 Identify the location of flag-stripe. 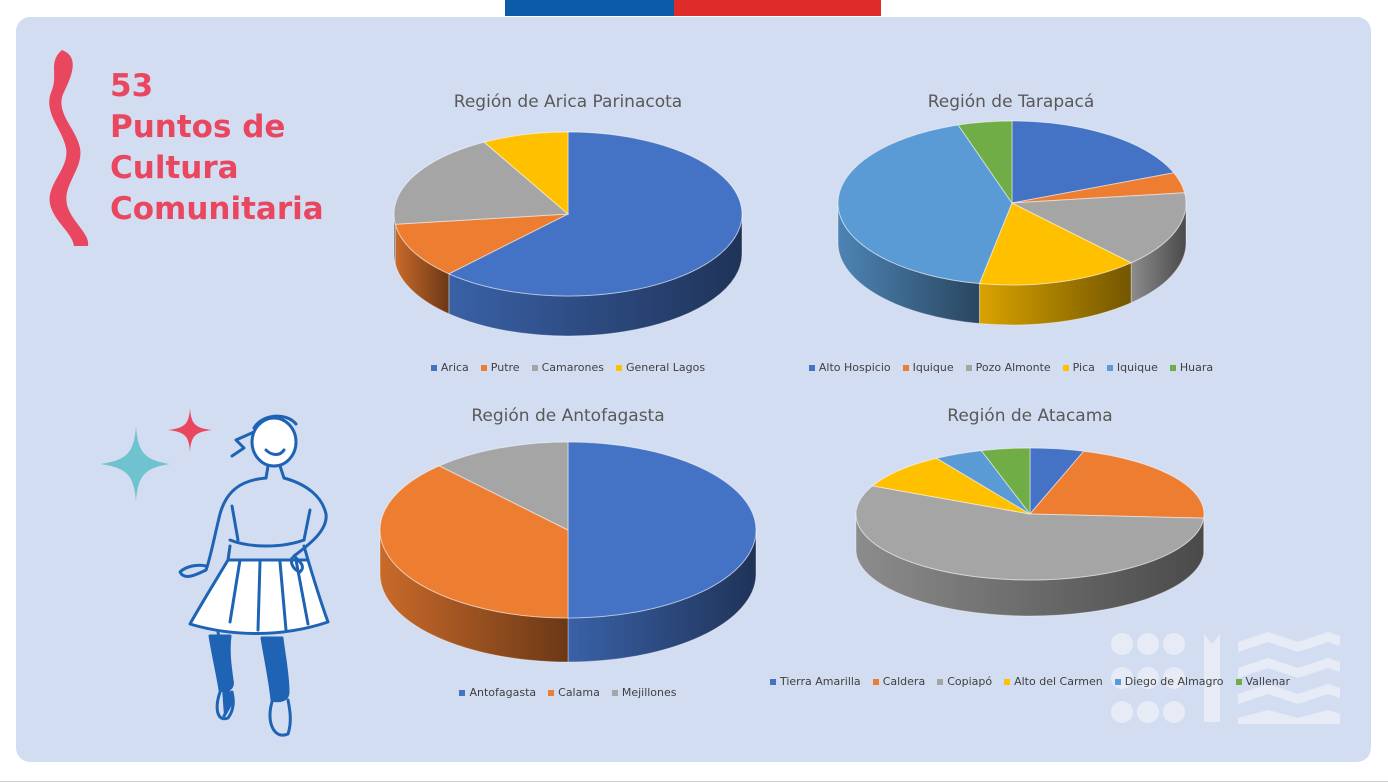
(693, 8).